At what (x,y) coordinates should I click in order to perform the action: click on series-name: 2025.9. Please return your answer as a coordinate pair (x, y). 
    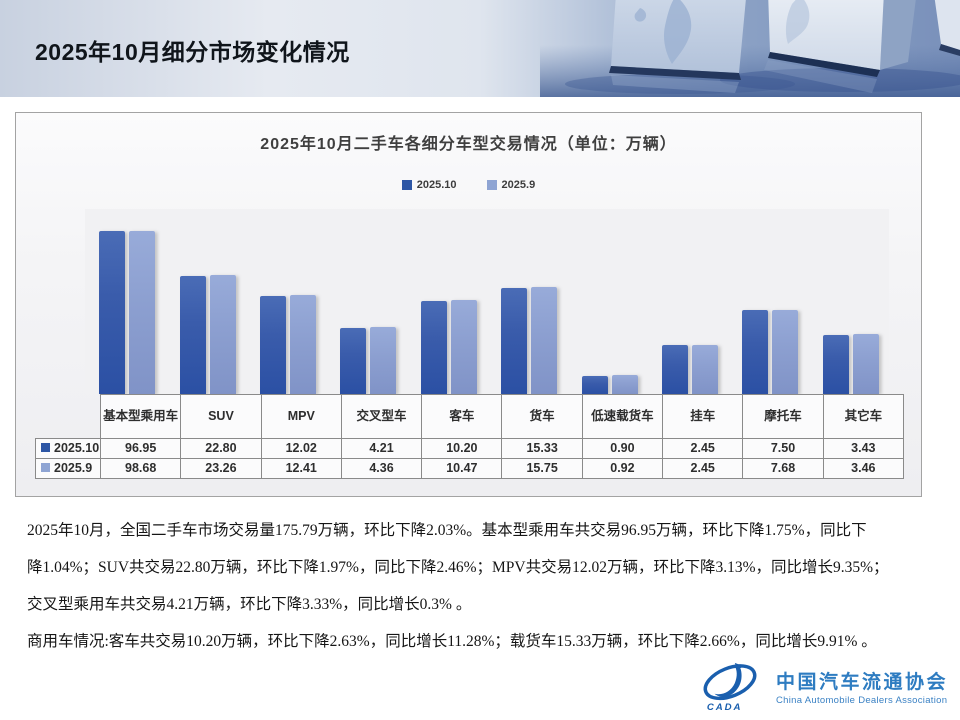
    Looking at the image, I should click on (73, 468).